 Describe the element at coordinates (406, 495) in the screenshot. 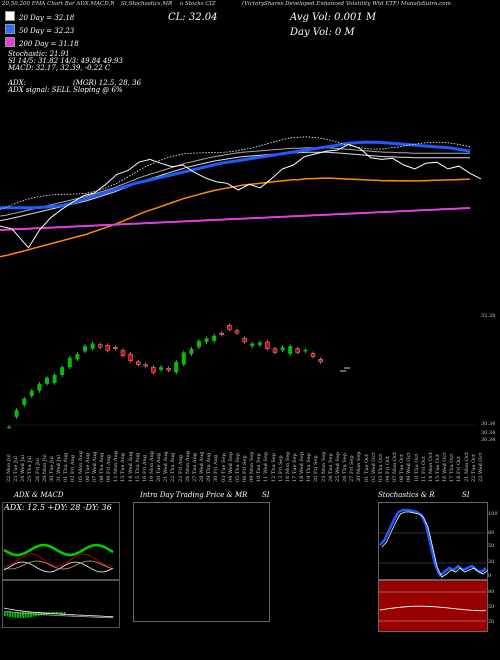

I see `stoch-title: Stochastics & R` at that location.